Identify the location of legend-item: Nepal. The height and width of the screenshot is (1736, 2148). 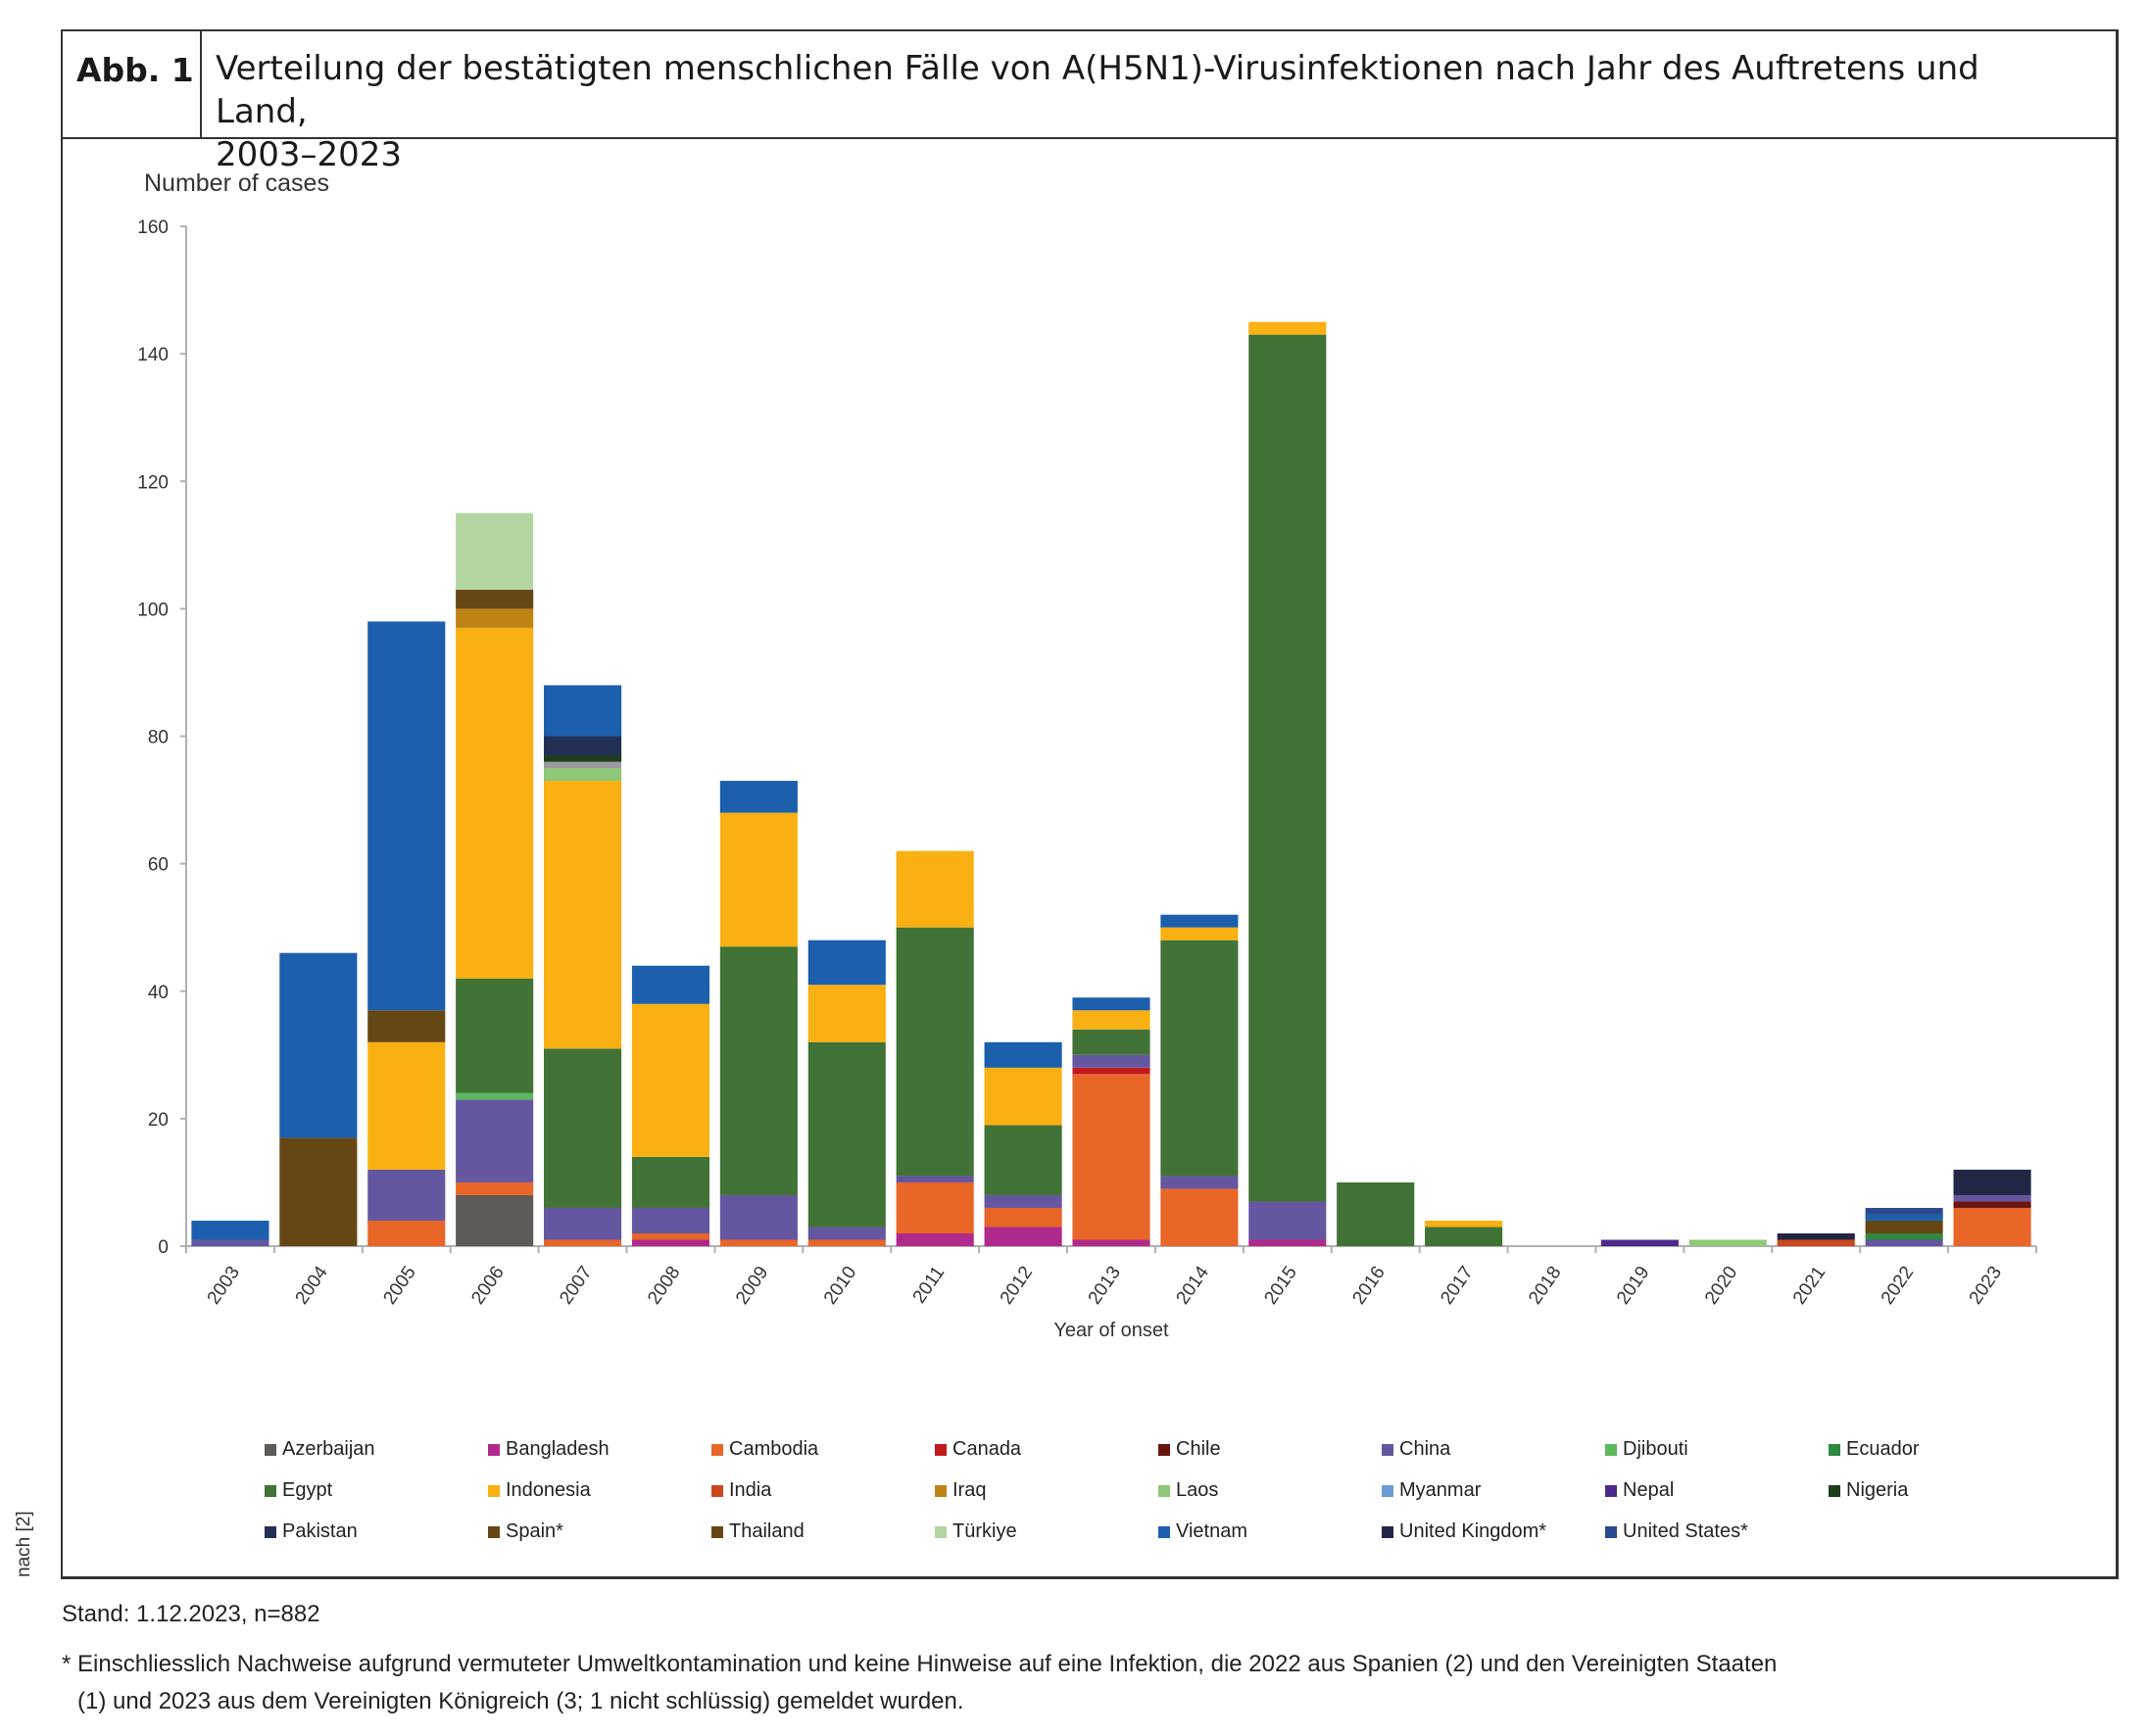
(1639, 1491).